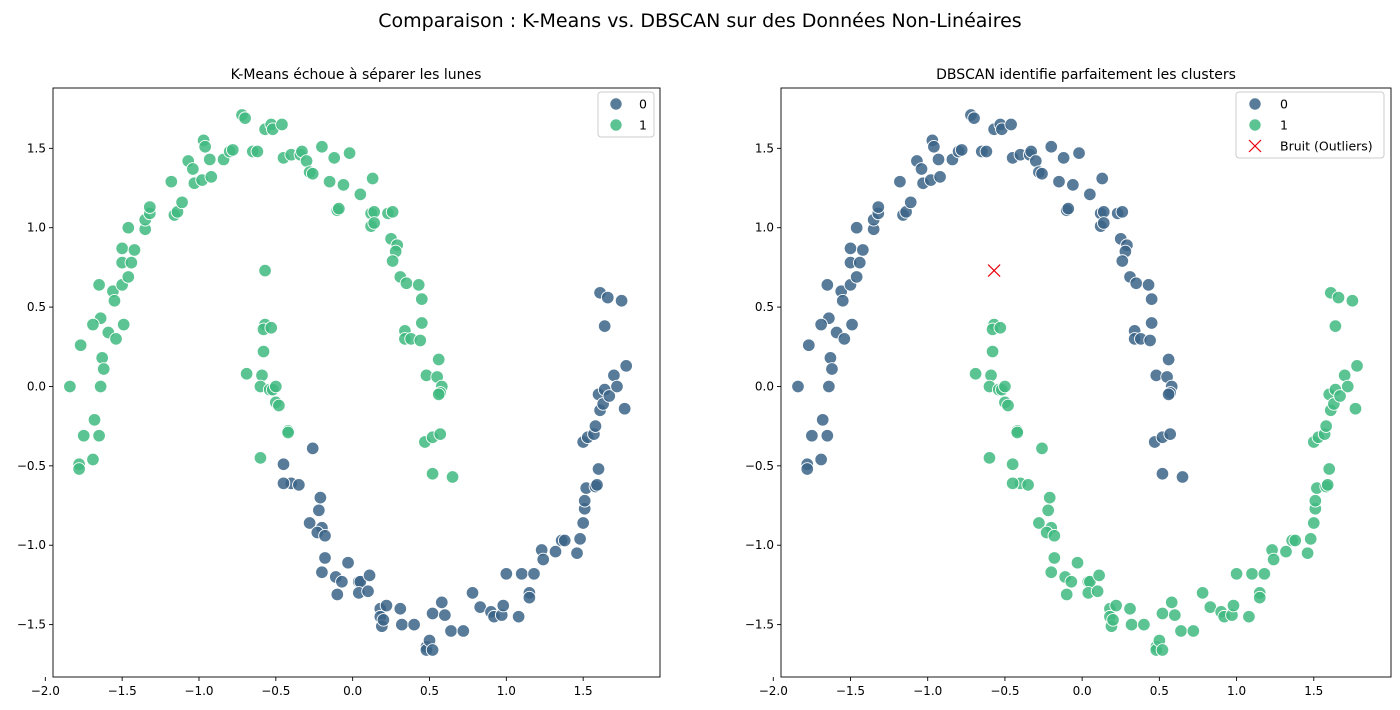 The width and height of the screenshot is (1400, 710). Describe the element at coordinates (36, 148) in the screenshot. I see `kmeans-ytick-label: 1.5` at that location.